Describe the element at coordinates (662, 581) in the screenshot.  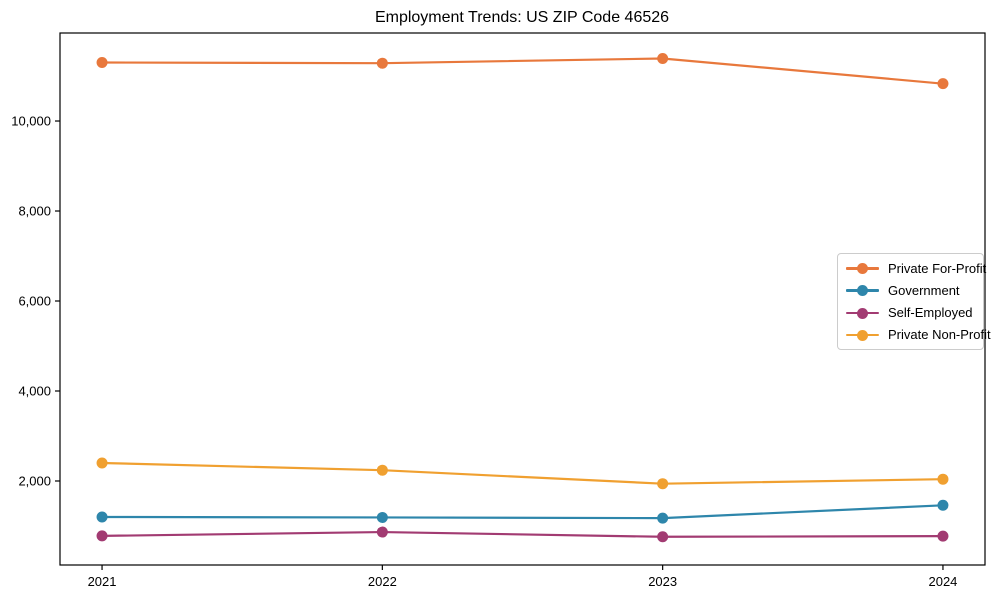
I see `x-tick-label: 2023` at that location.